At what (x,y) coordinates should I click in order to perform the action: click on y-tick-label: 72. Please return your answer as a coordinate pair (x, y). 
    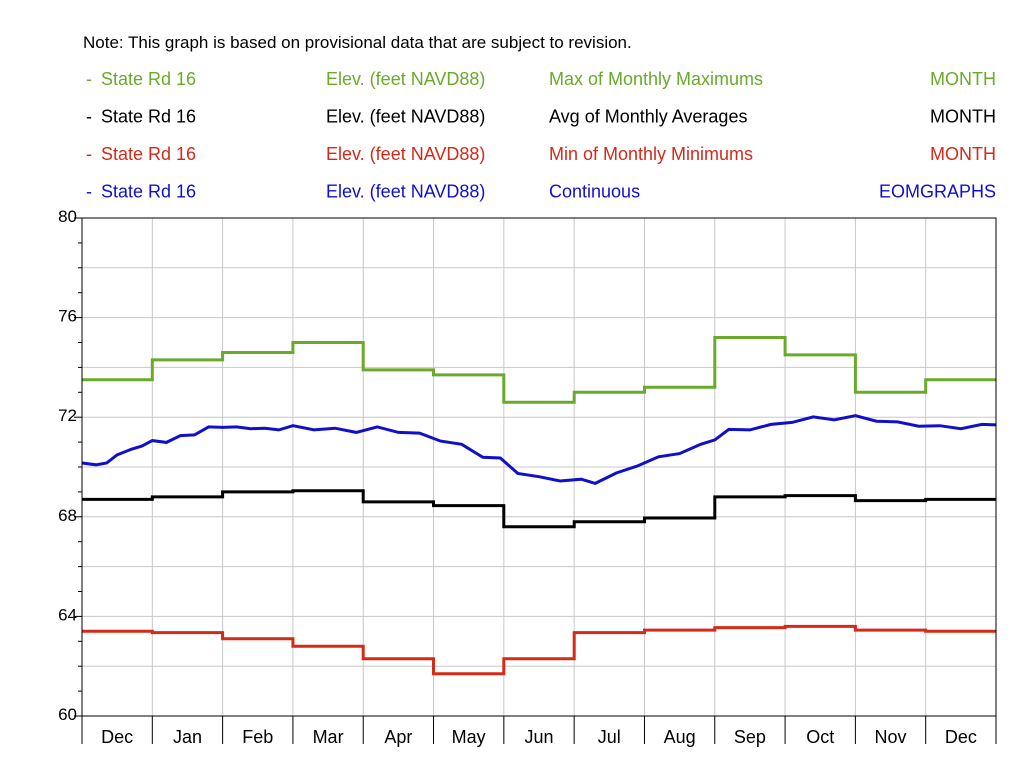
    Looking at the image, I should click on (67, 415).